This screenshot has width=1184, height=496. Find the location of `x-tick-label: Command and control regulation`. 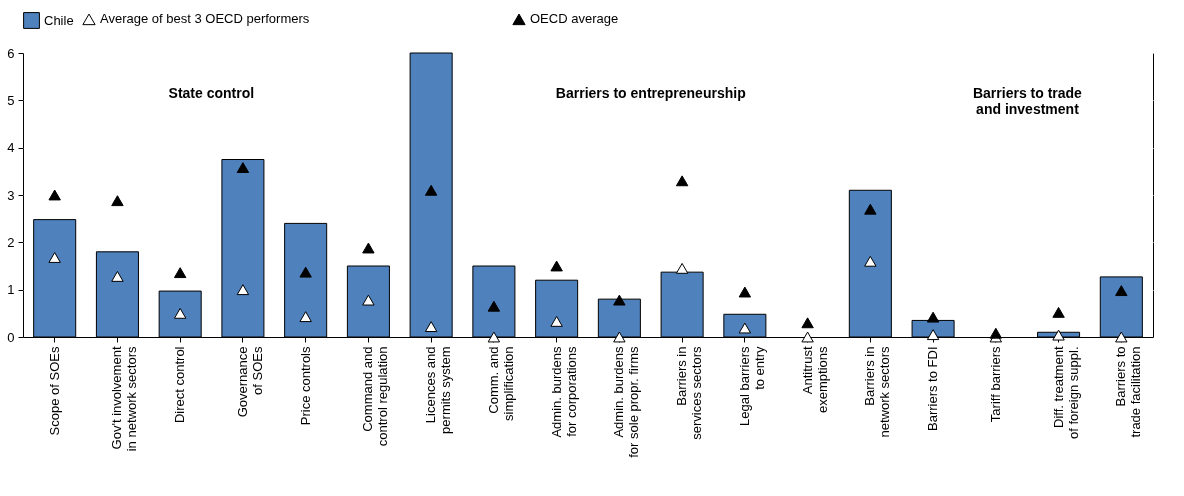

x-tick-label: Command and control regulation is located at coordinates (375, 396).